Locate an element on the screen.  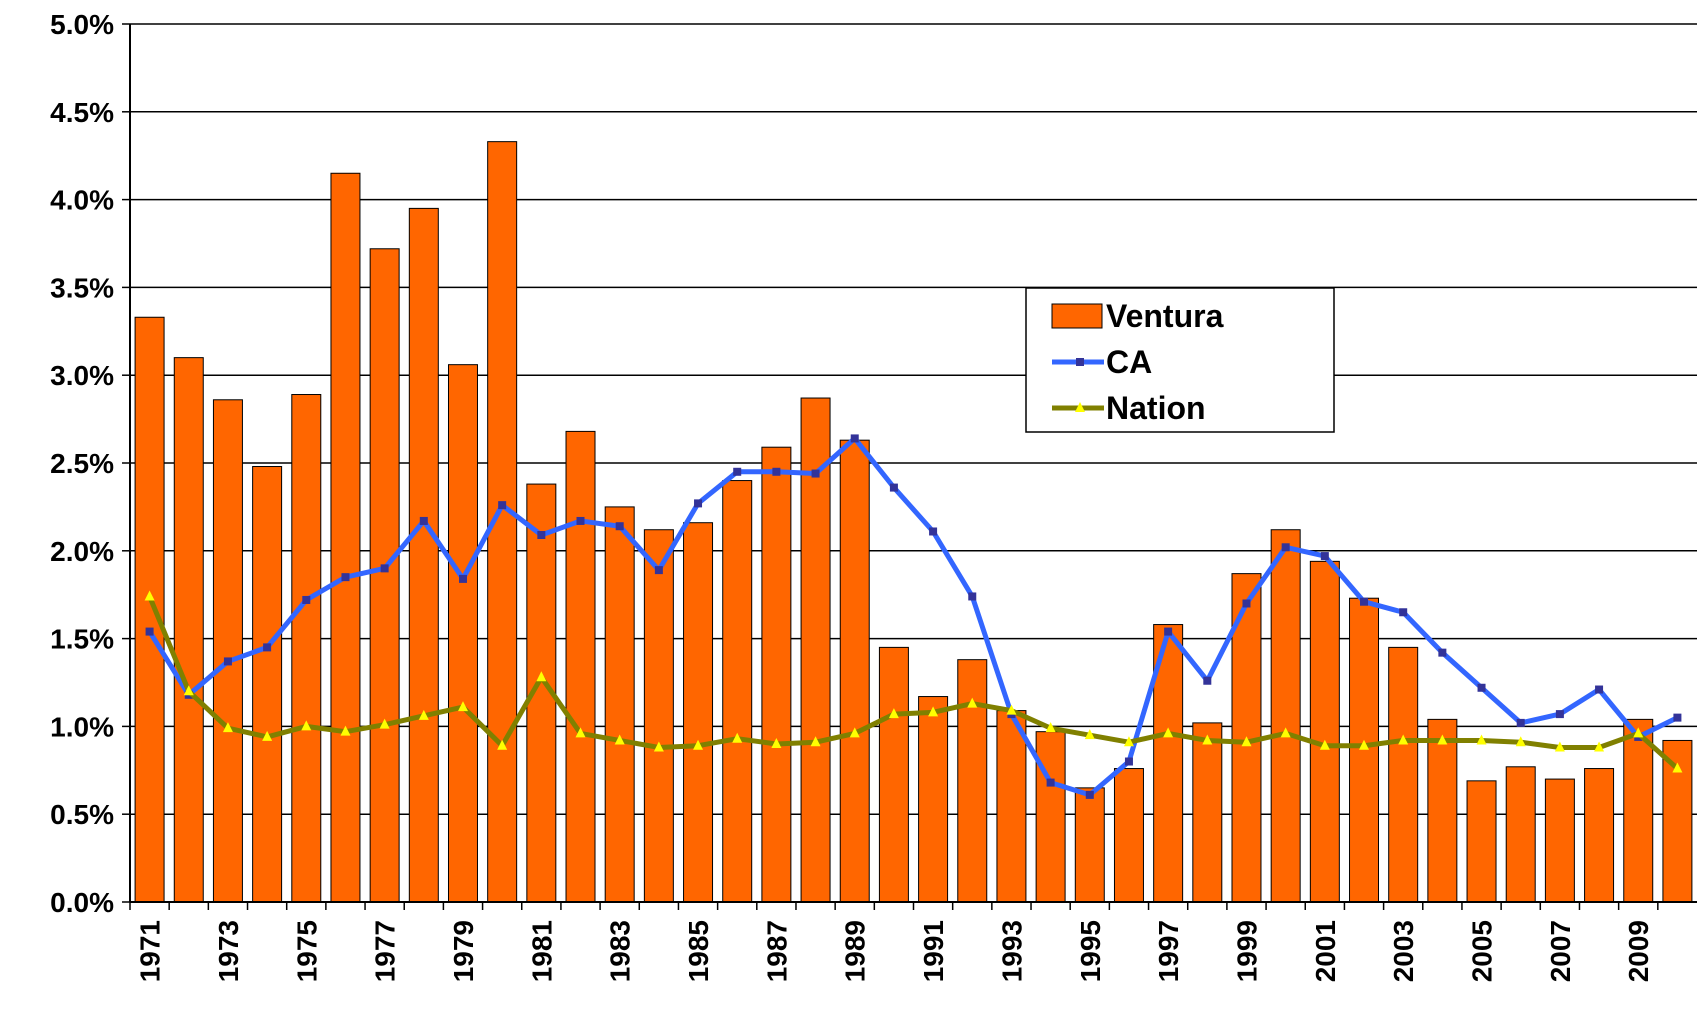
y-tick-label: 1.0% is located at coordinates (82, 726).